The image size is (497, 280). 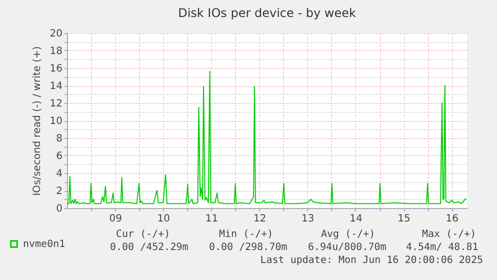 What do you see at coordinates (404, 219) in the screenshot?
I see `x-tick-label: 15` at bounding box center [404, 219].